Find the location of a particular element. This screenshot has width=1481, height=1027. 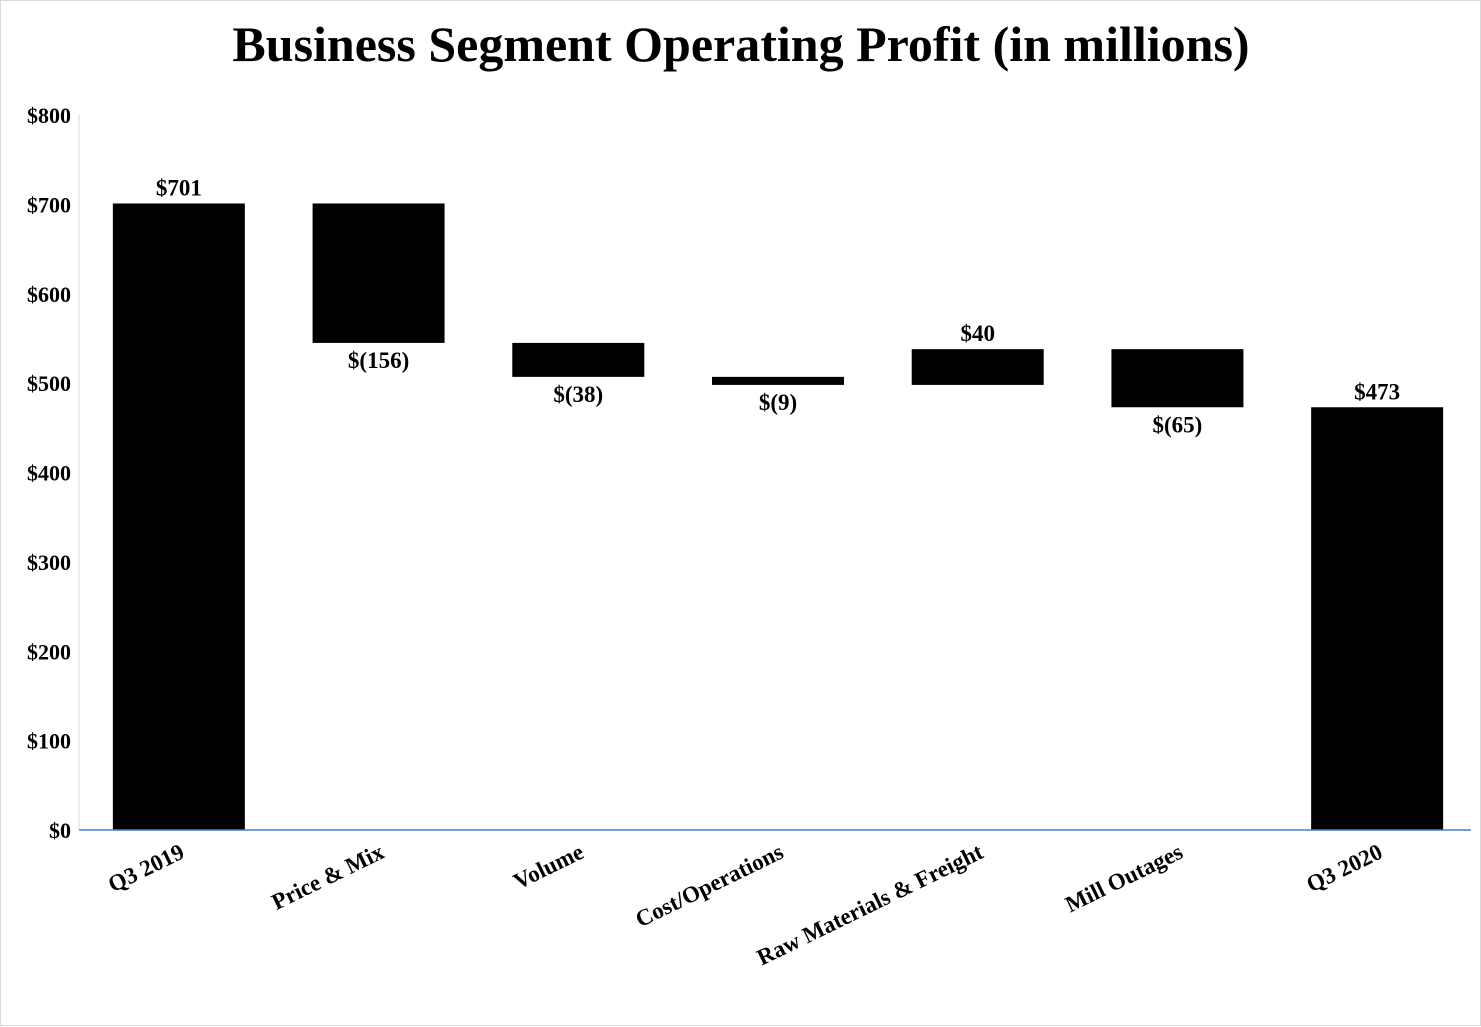

y-tick-label: $700 is located at coordinates (49, 204).